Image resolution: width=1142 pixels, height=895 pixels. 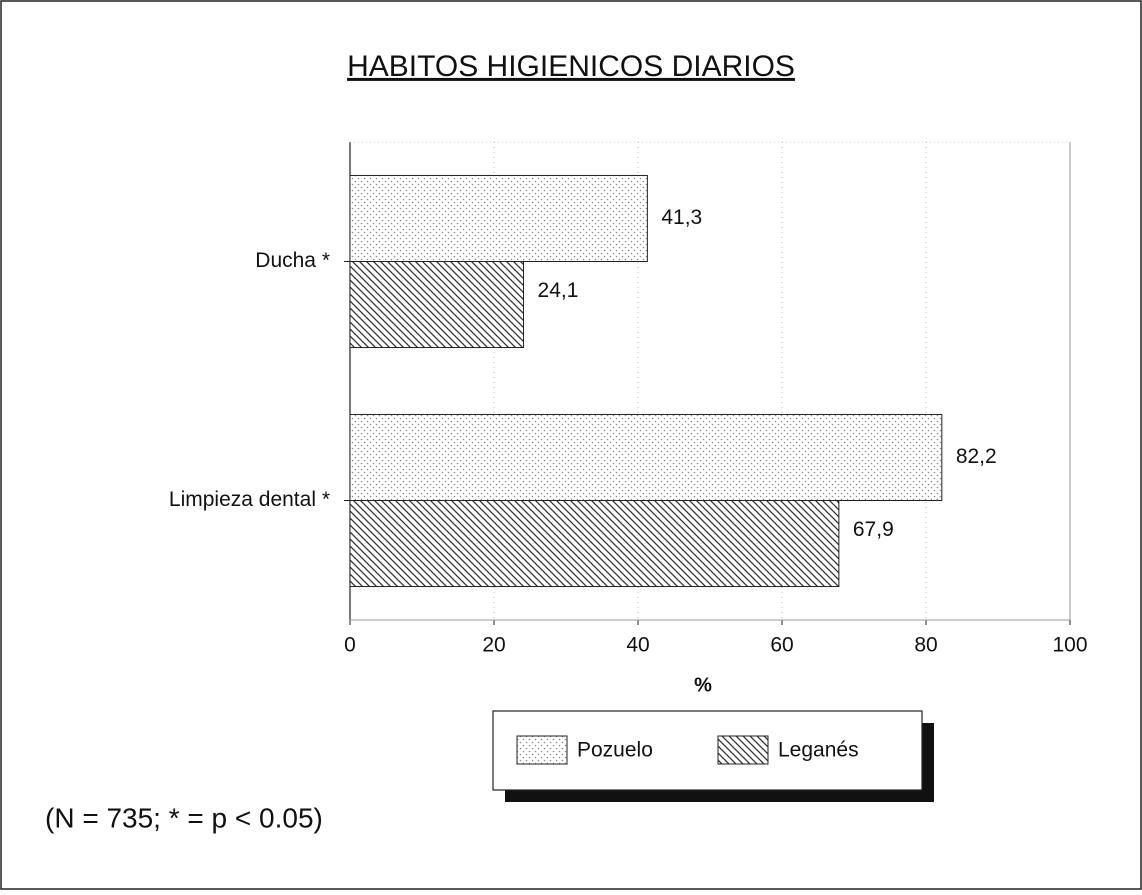 What do you see at coordinates (249, 499) in the screenshot?
I see `y-tick-label: Limpieza dental *` at bounding box center [249, 499].